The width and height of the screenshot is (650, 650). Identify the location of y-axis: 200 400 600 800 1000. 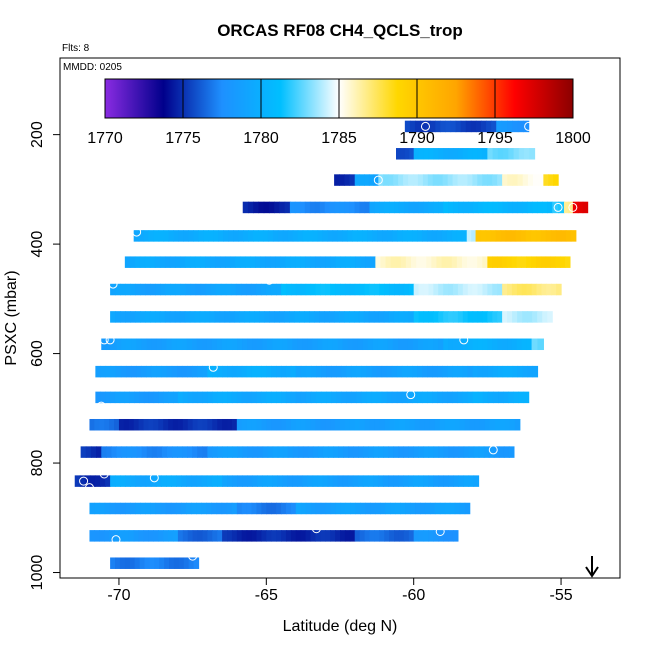
(44, 355).